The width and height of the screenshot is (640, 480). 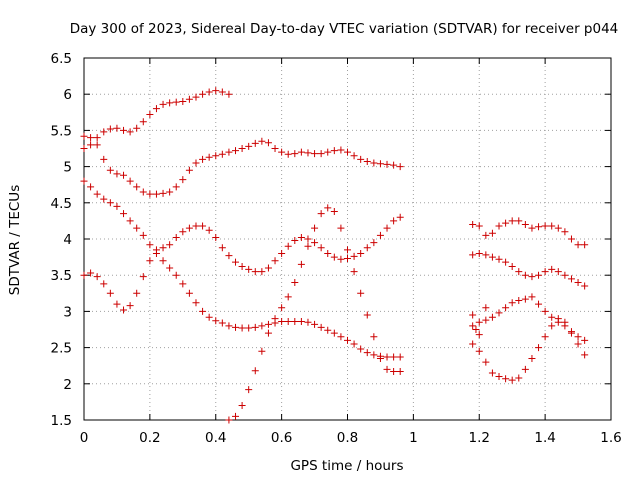 What do you see at coordinates (413, 438) in the screenshot?
I see `x-tick-label: 1` at bounding box center [413, 438].